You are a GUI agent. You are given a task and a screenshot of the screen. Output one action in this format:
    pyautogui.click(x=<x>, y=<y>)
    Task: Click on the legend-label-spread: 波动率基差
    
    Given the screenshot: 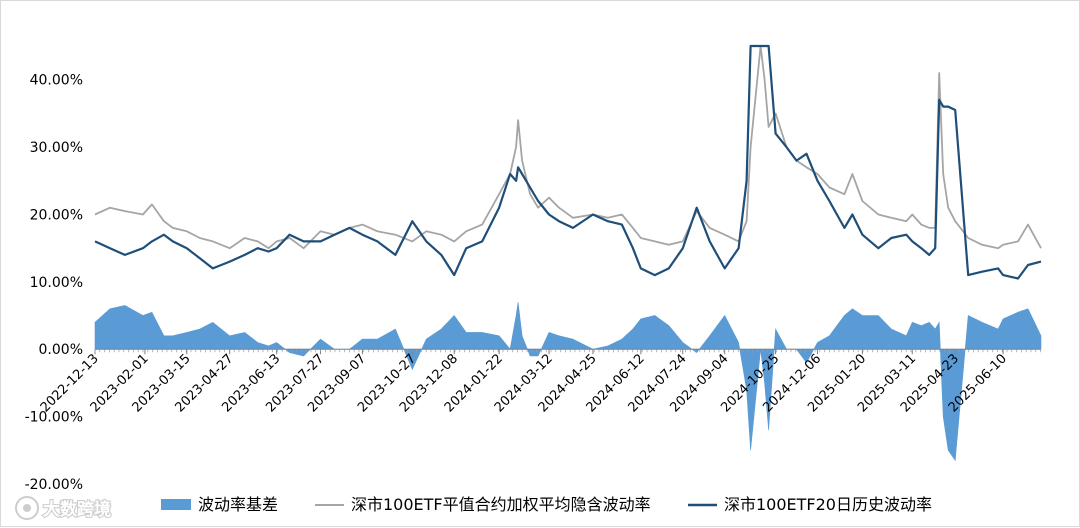 What is the action you would take?
    pyautogui.click(x=238, y=504)
    